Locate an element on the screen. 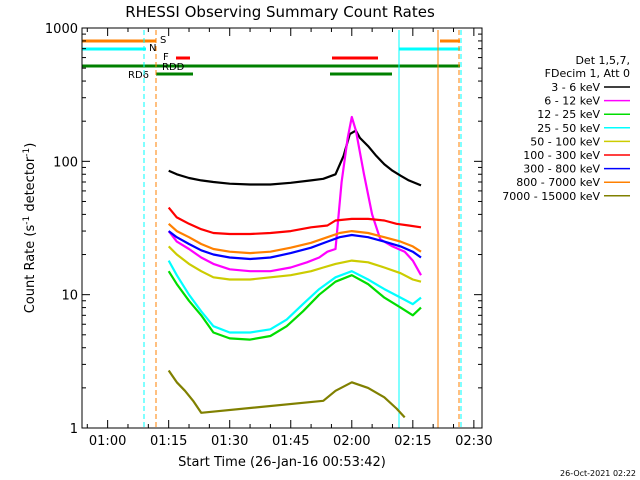 Image resolution: width=640 pixels, height=480 pixels. y-tick-label: 10 is located at coordinates (69, 296).